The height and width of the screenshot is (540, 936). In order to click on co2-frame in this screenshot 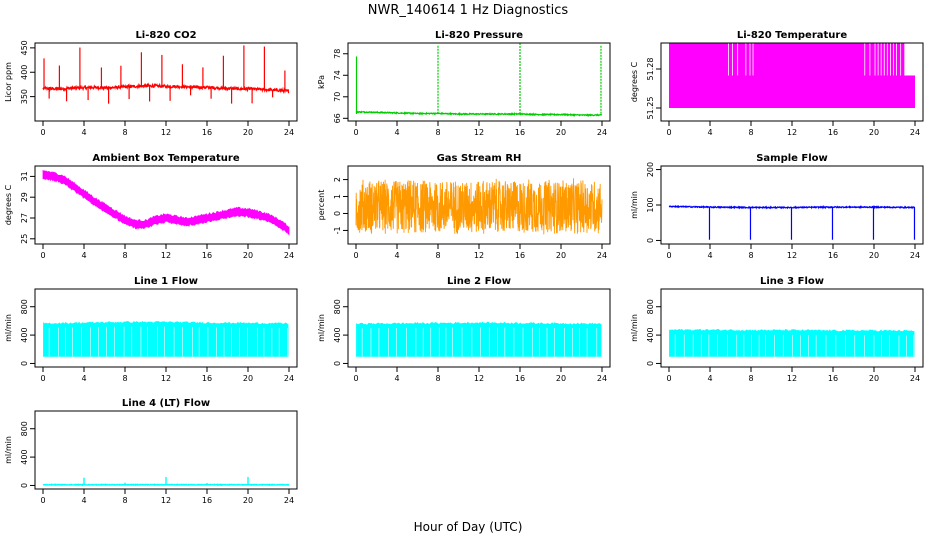, I will do `click(166, 82)`.